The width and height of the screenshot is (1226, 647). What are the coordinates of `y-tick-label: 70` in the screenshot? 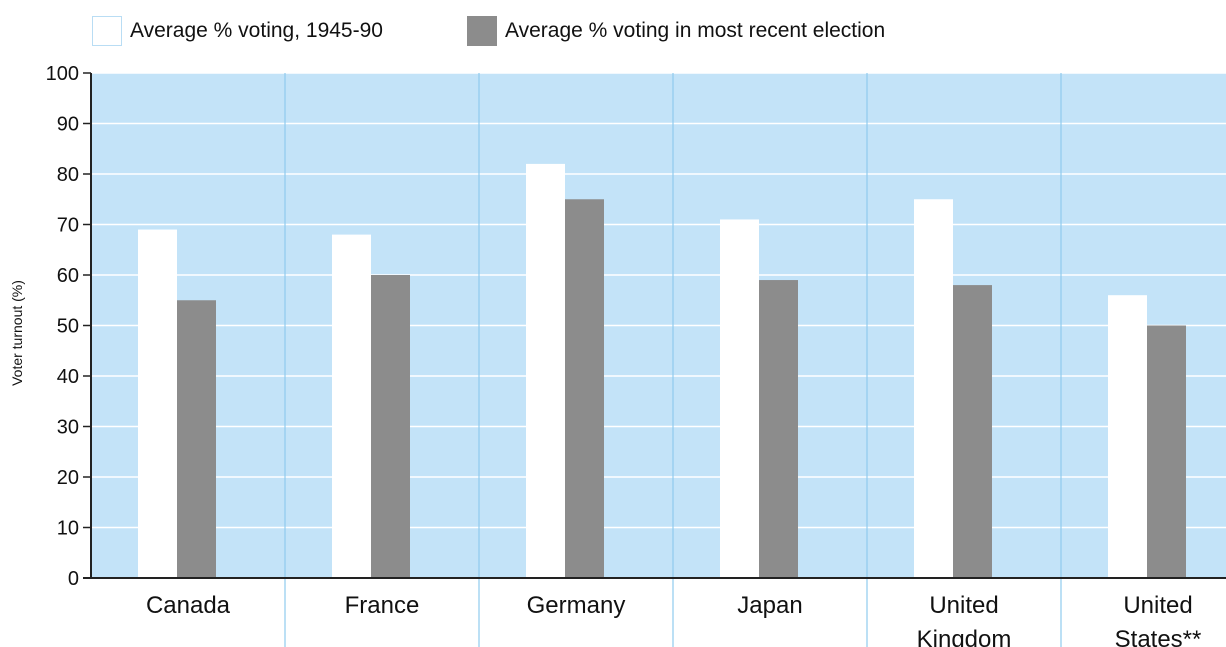 It's located at (68, 226).